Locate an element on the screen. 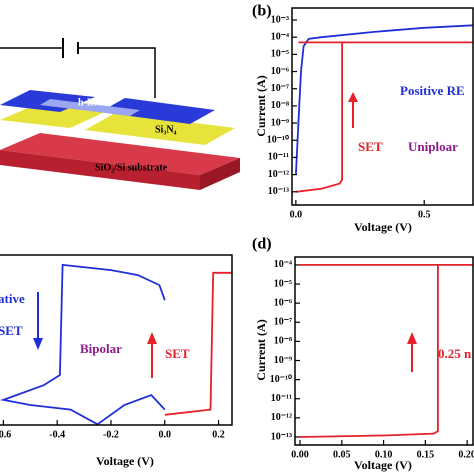  annotation: Positive RE is located at coordinates (432, 90).